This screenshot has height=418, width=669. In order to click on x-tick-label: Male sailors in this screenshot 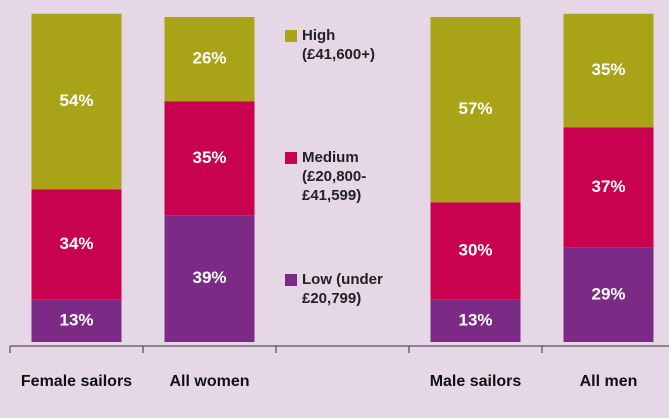, I will do `click(475, 381)`.